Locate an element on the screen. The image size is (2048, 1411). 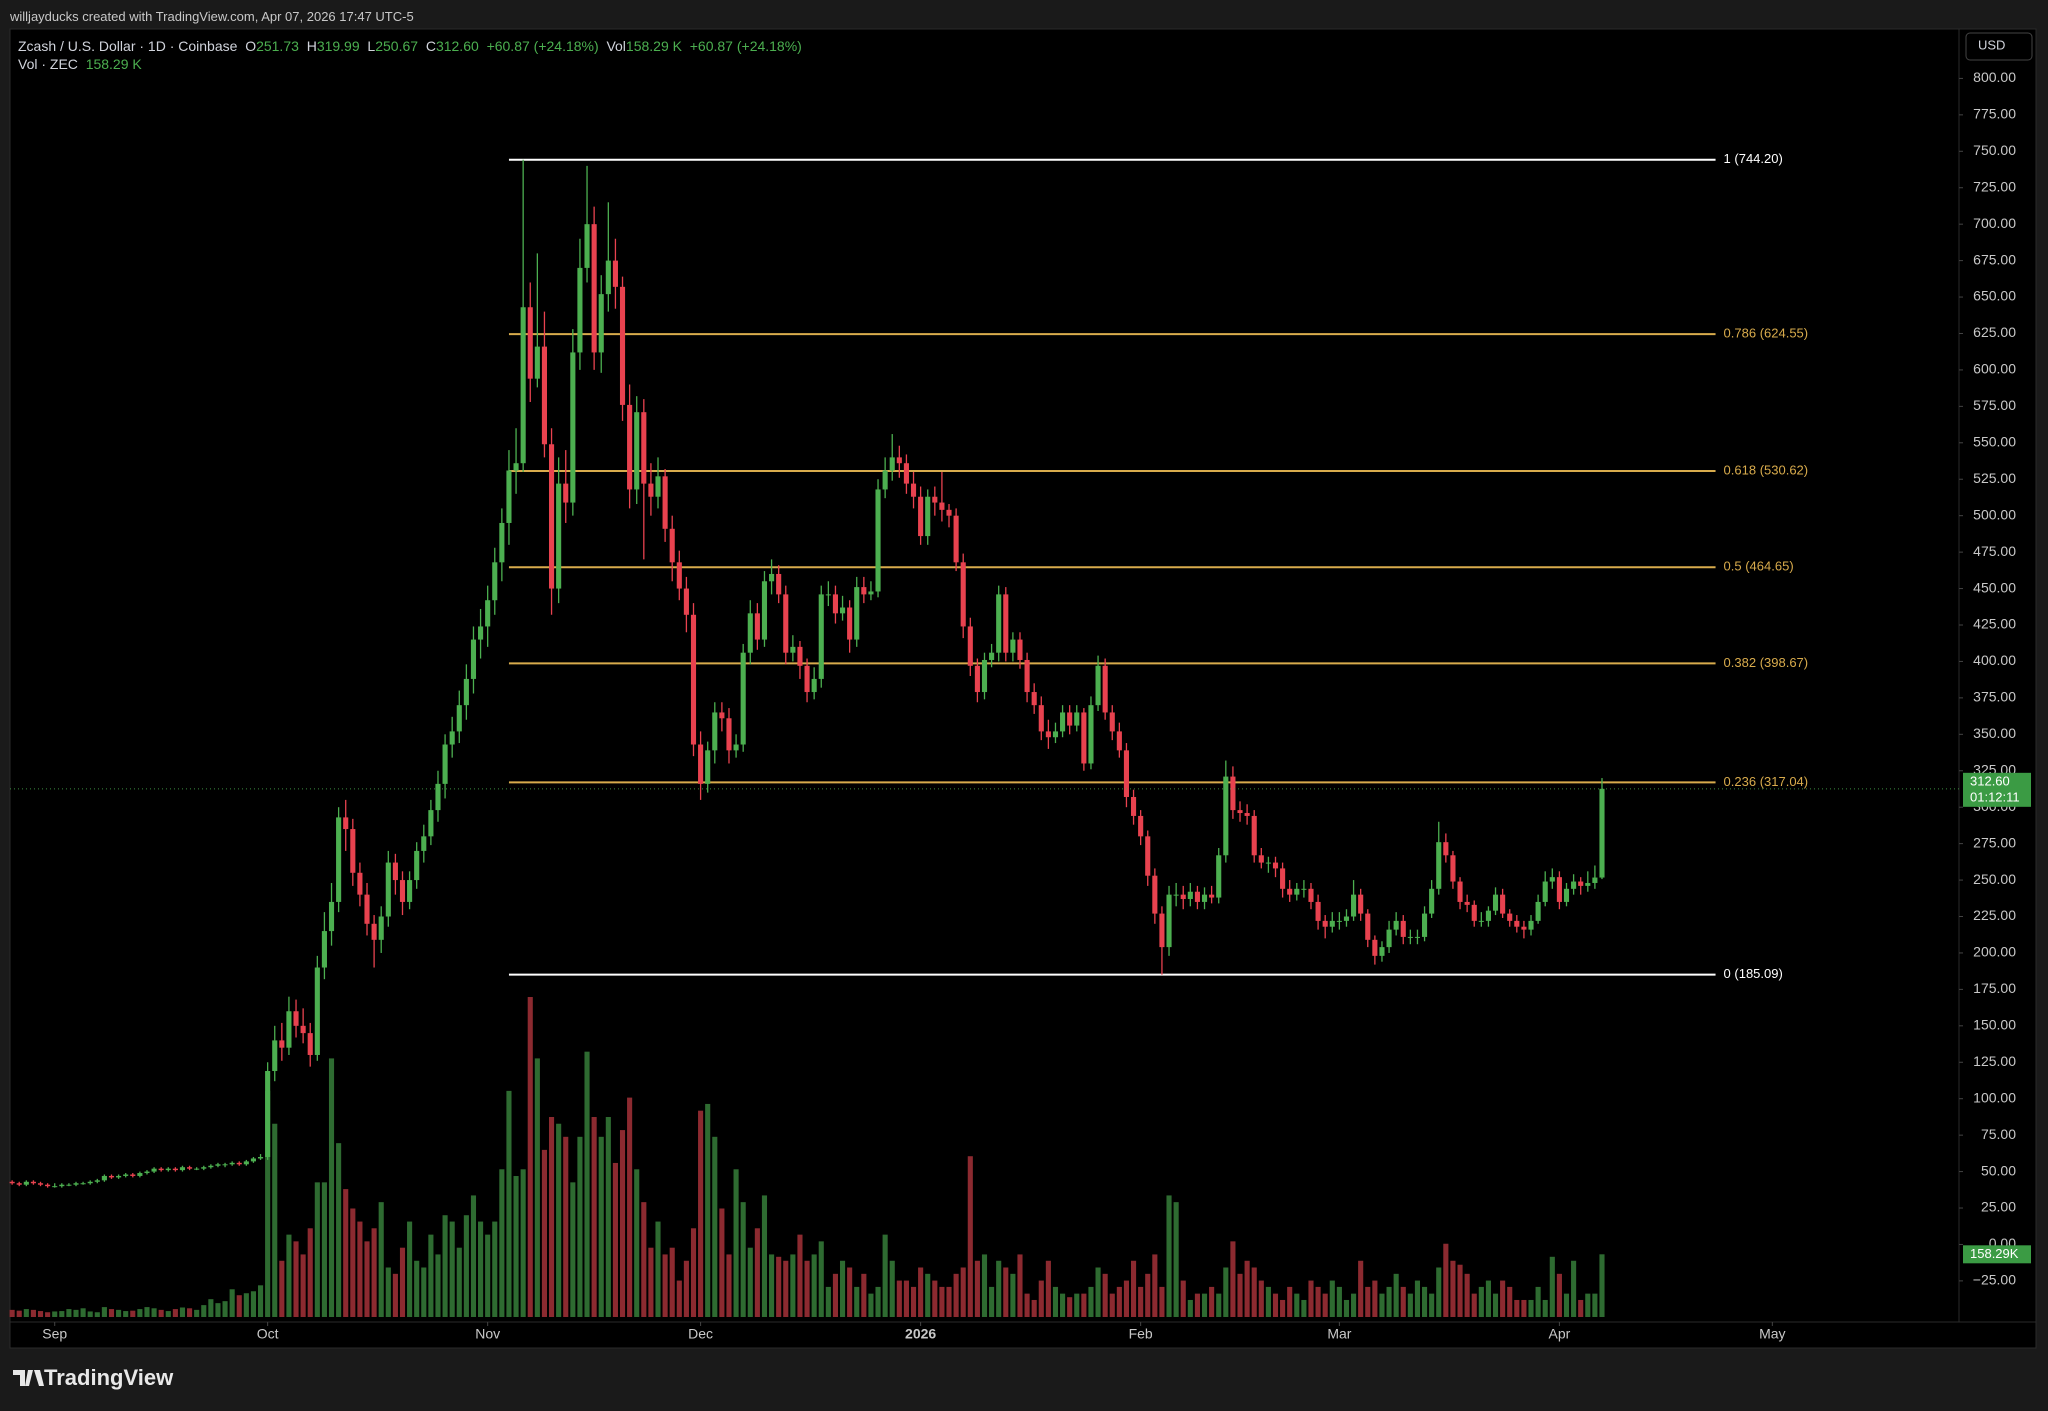
ohlc-label: C is located at coordinates (430, 46).